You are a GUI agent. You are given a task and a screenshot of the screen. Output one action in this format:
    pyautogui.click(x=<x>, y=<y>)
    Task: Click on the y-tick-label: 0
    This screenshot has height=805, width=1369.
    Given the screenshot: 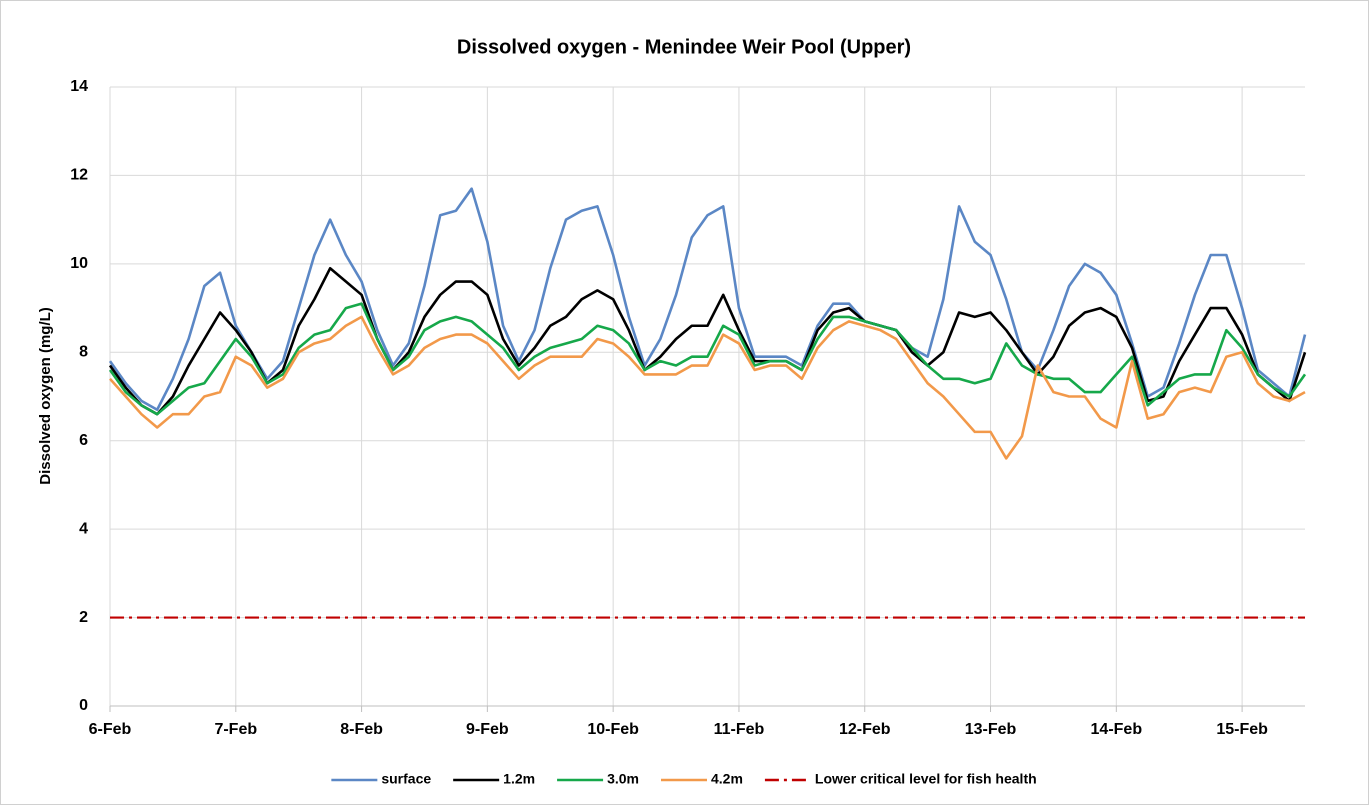 What is the action you would take?
    pyautogui.click(x=83, y=705)
    